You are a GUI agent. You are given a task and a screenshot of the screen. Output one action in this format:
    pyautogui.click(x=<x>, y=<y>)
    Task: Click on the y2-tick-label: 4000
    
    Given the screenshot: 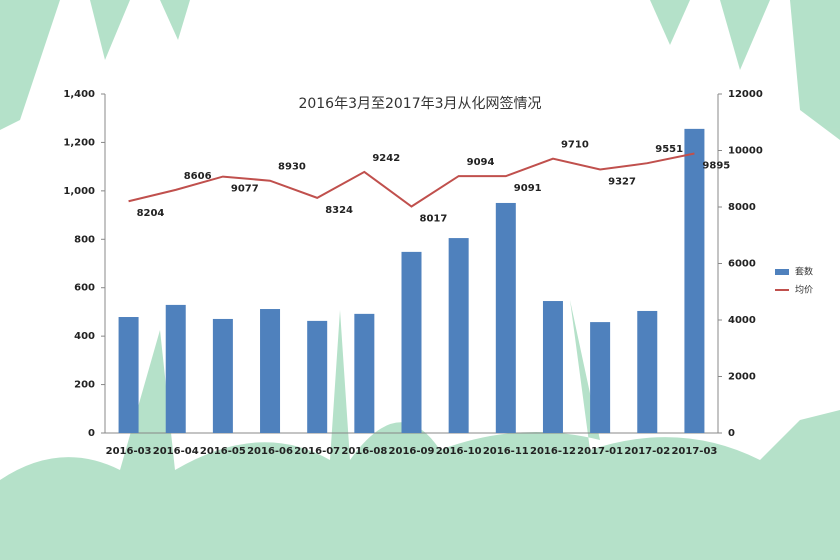 What is the action you would take?
    pyautogui.click(x=742, y=320)
    